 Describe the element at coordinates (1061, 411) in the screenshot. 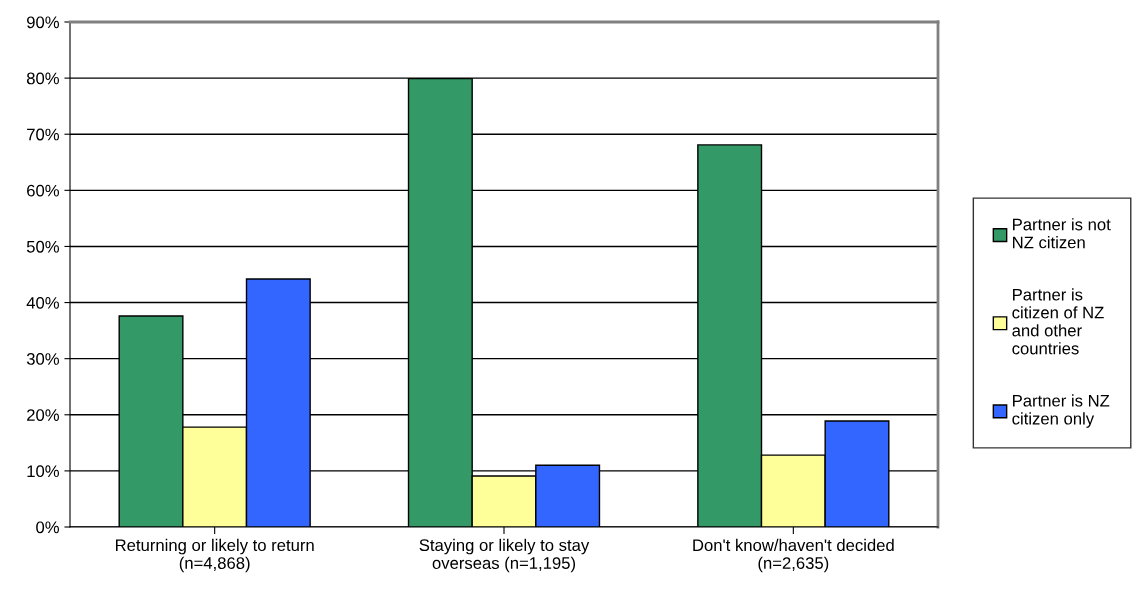

I see `legend-label: Partner is NZ citizen only` at that location.